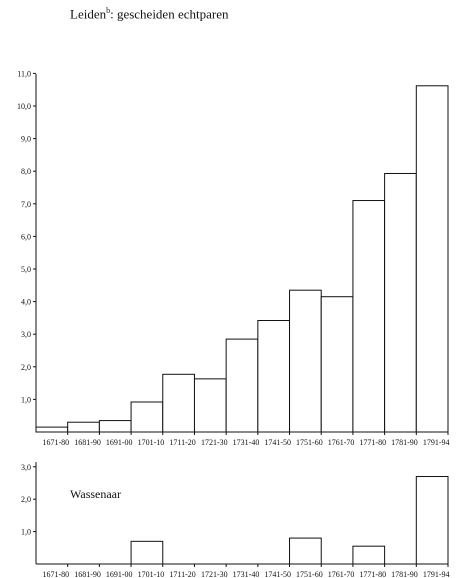 This screenshot has height=578, width=470. I want to click on chart-title-suffix: : gescheiden echtparen, so click(169, 14).